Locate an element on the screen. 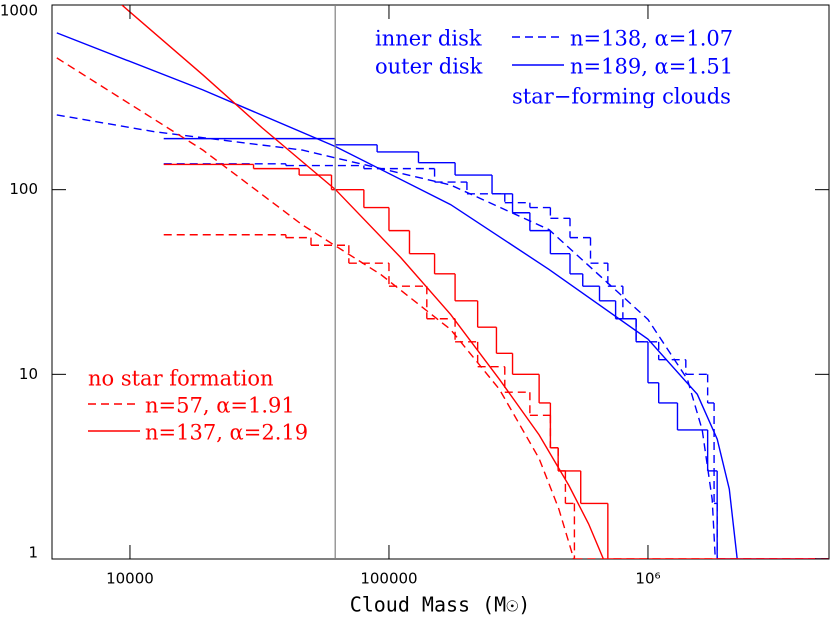  x-tick-label: 100000 is located at coordinates (388, 579).